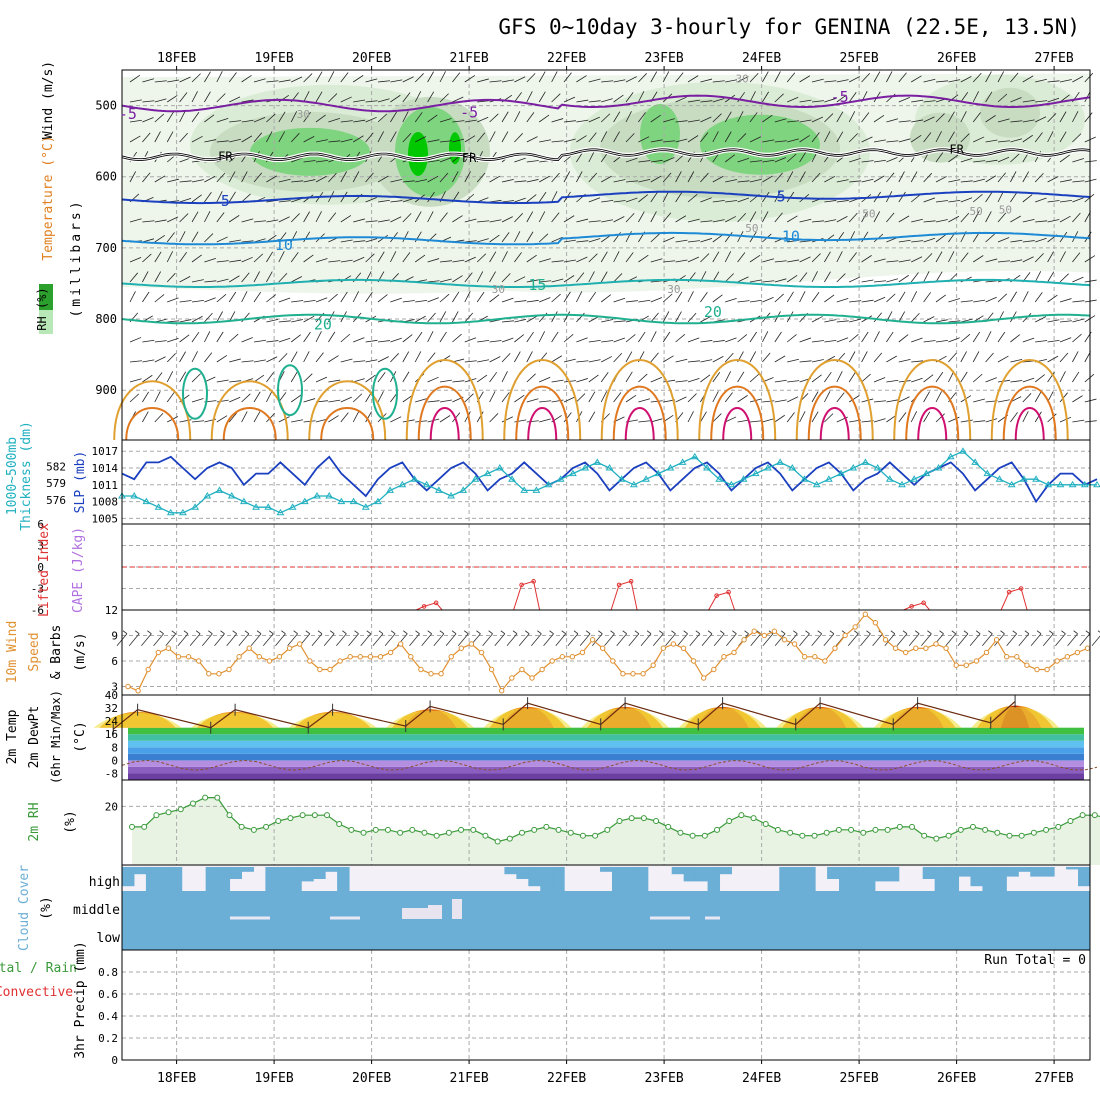 The width and height of the screenshot is (1100, 1100). What do you see at coordinates (34, 821) in the screenshot?
I see `rh2m-label: 2m RH` at bounding box center [34, 821].